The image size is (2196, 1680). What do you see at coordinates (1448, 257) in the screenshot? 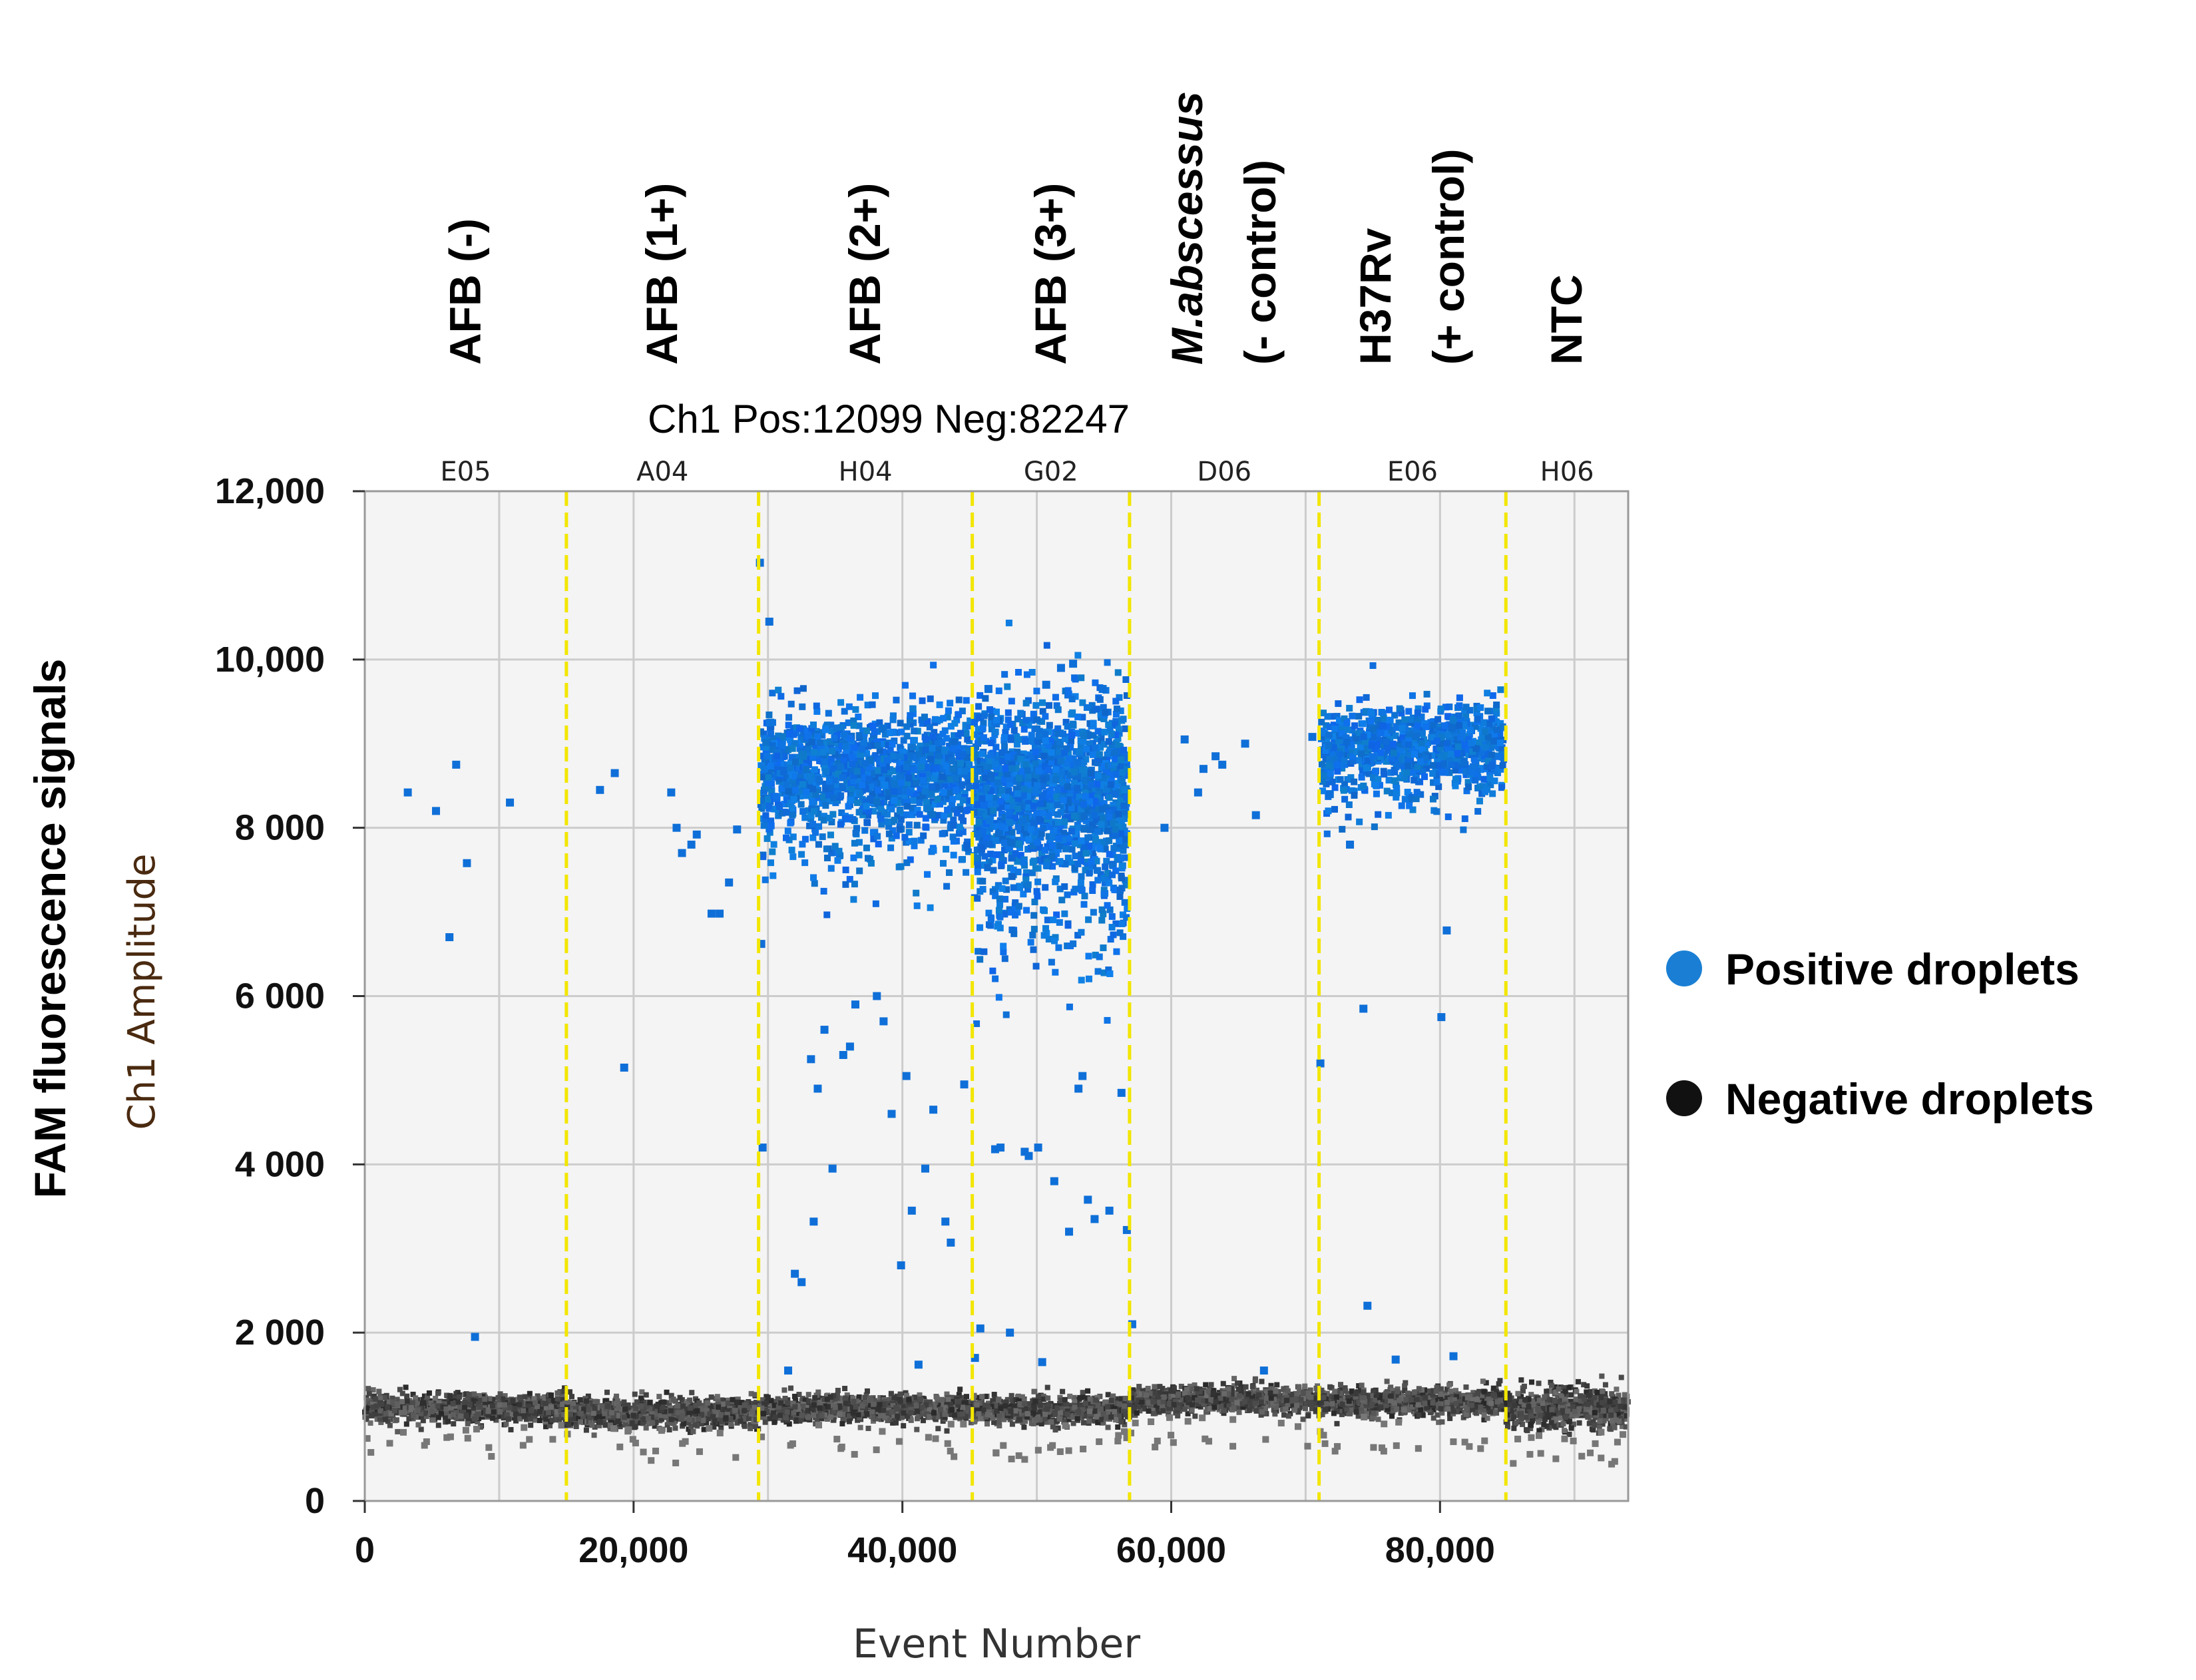
I see `sample-label: (+ control)` at bounding box center [1448, 257].